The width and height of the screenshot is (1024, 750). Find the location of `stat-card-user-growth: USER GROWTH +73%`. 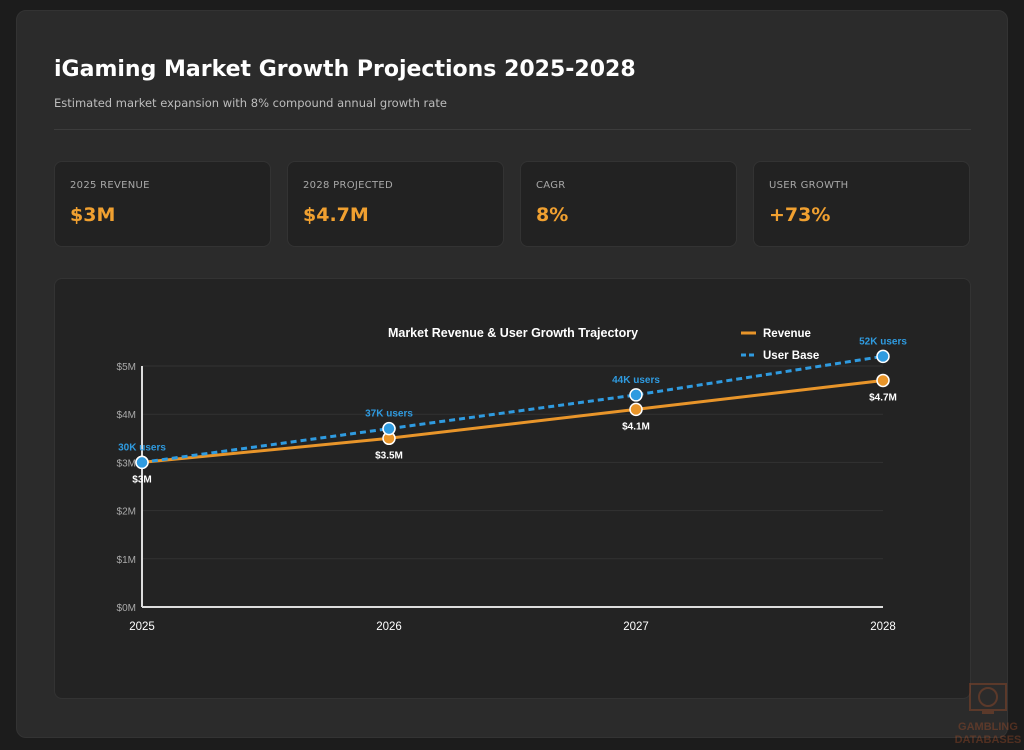

stat-card-user-growth: USER GROWTH +73% is located at coordinates (861, 204).